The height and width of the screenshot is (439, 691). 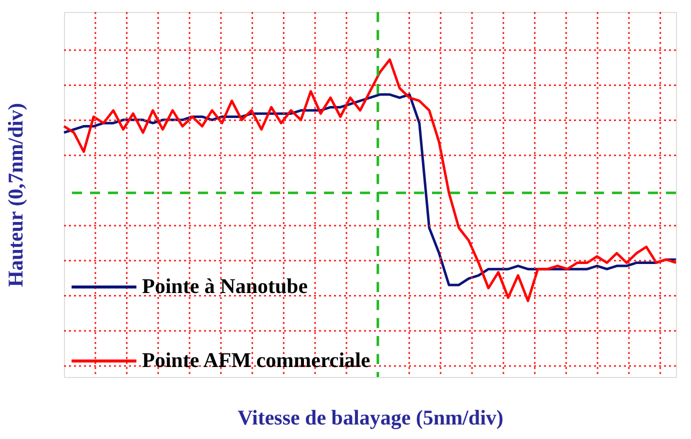 I want to click on y-axis-title: Hauteur (0,7nm/div), so click(x=16, y=195).